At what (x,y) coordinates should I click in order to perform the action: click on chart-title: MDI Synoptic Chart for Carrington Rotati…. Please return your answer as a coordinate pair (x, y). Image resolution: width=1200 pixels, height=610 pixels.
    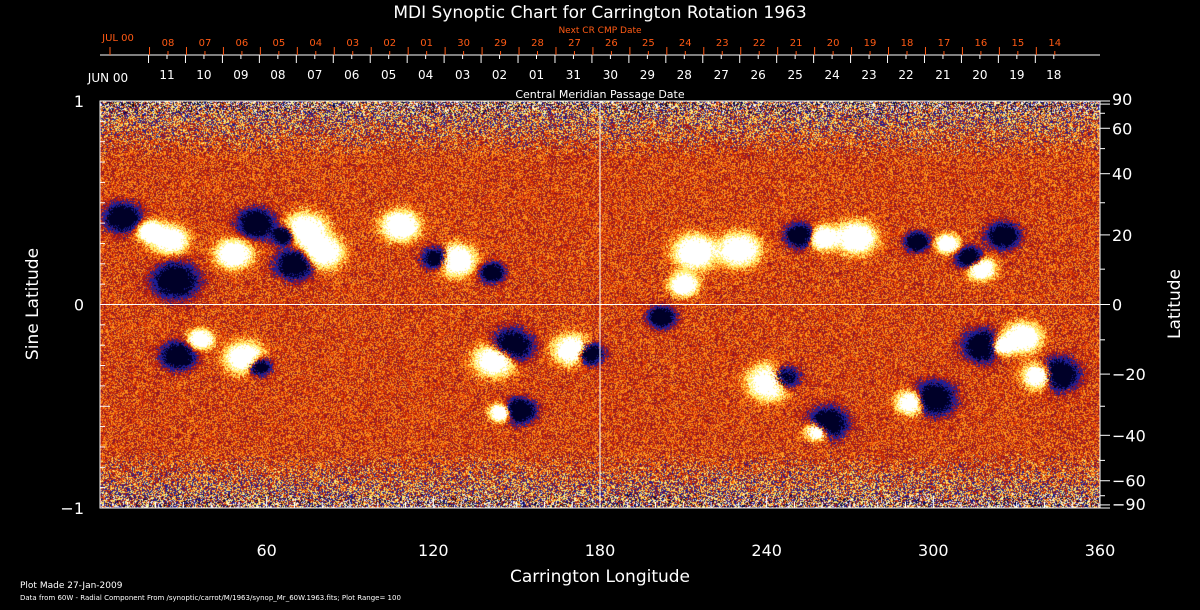
    Looking at the image, I should click on (599, 13).